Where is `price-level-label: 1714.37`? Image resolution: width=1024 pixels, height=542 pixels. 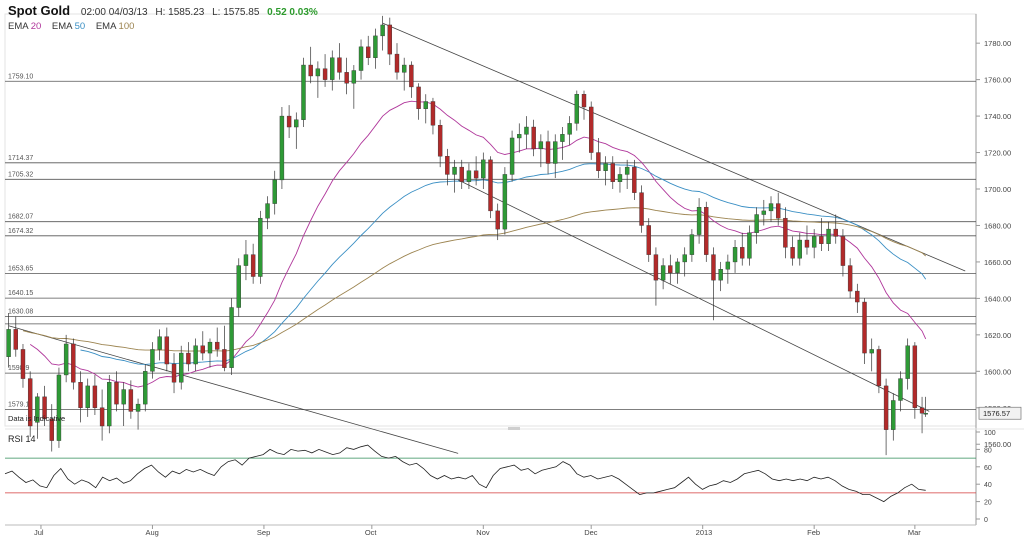 price-level-label: 1714.37 is located at coordinates (20, 158).